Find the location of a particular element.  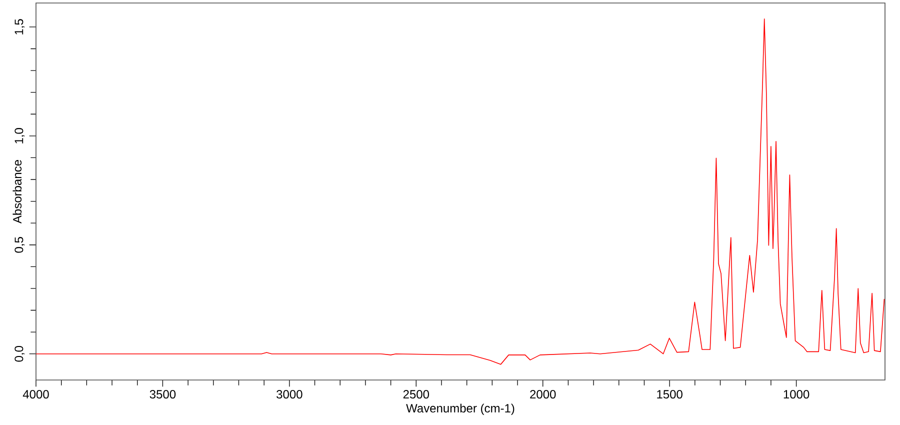

x-tick-label: 2500 is located at coordinates (416, 394).